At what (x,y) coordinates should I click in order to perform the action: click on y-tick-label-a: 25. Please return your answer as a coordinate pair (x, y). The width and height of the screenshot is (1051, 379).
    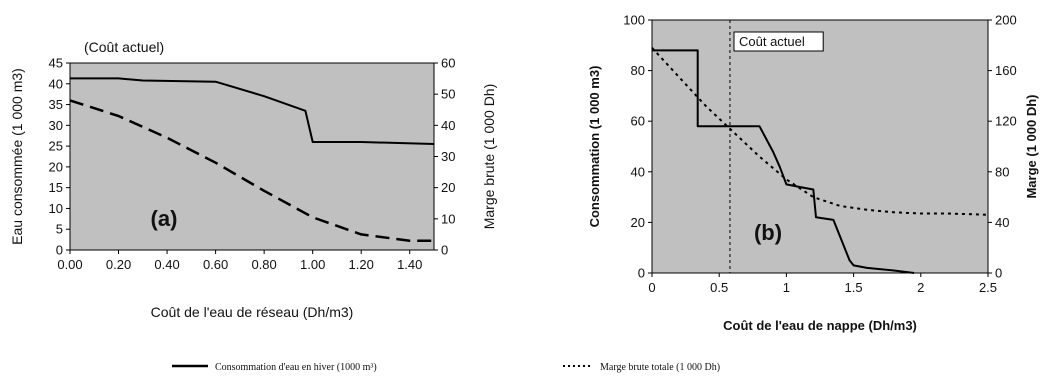
    Looking at the image, I should click on (56, 146).